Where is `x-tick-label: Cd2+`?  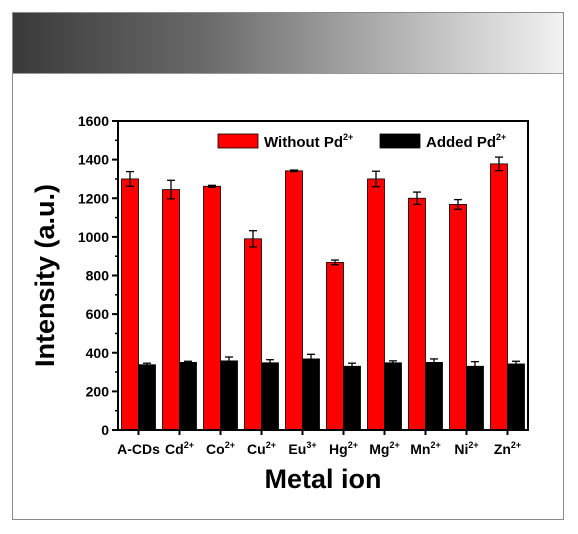 x-tick-label: Cd2+ is located at coordinates (179, 448).